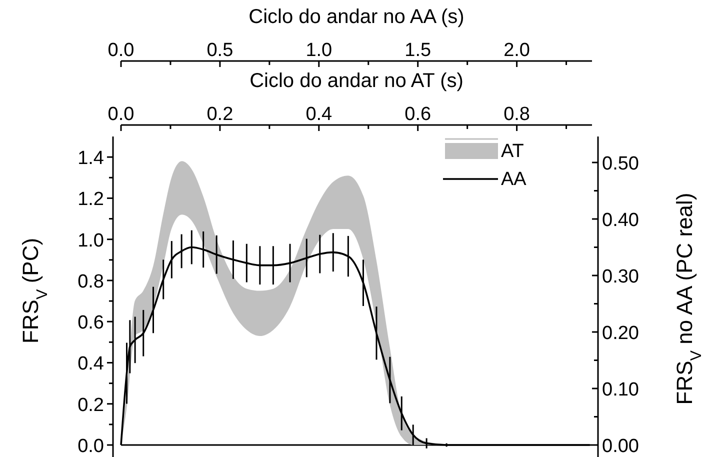 Image resolution: width=709 pixels, height=457 pixels. Describe the element at coordinates (91, 159) in the screenshot. I see `y-tick-label: 1.4` at that location.